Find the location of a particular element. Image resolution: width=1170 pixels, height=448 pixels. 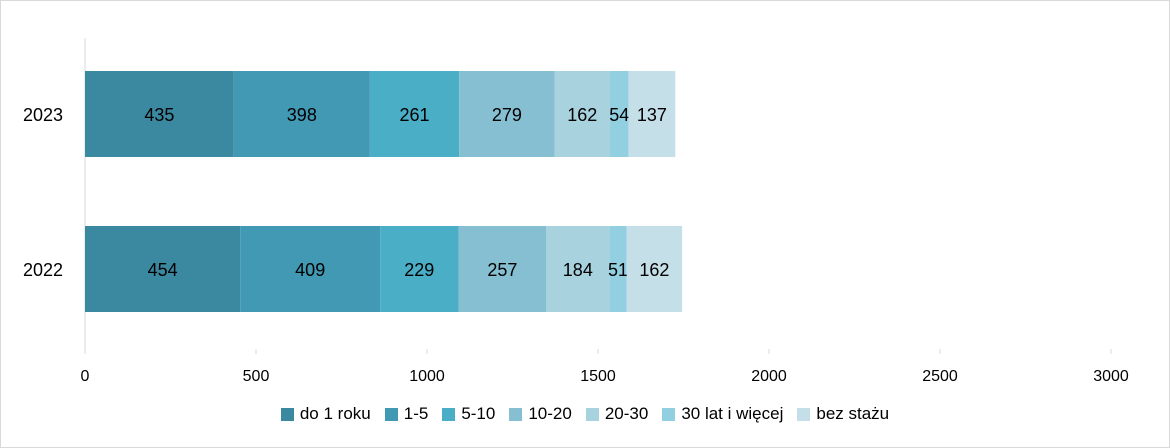

x-tick-label: 3000 is located at coordinates (1111, 376).